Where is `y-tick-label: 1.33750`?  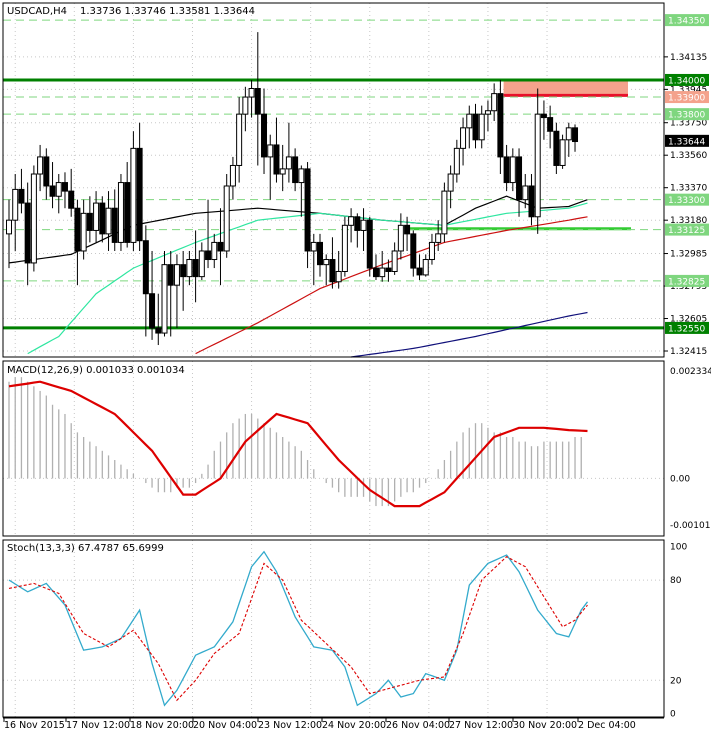
y-tick-label: 1.33750 is located at coordinates (688, 124).